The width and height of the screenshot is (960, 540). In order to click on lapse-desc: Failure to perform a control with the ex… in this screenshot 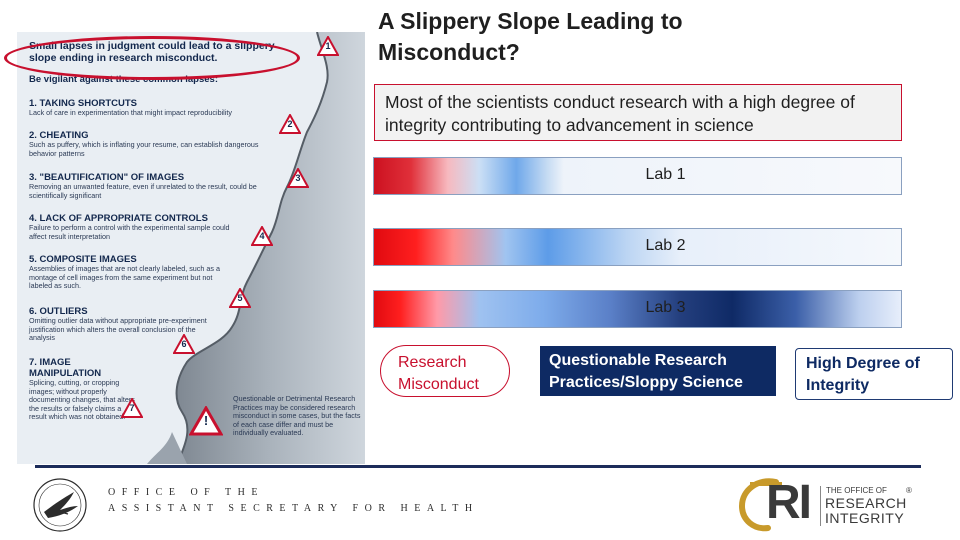, I will do `click(129, 232)`.